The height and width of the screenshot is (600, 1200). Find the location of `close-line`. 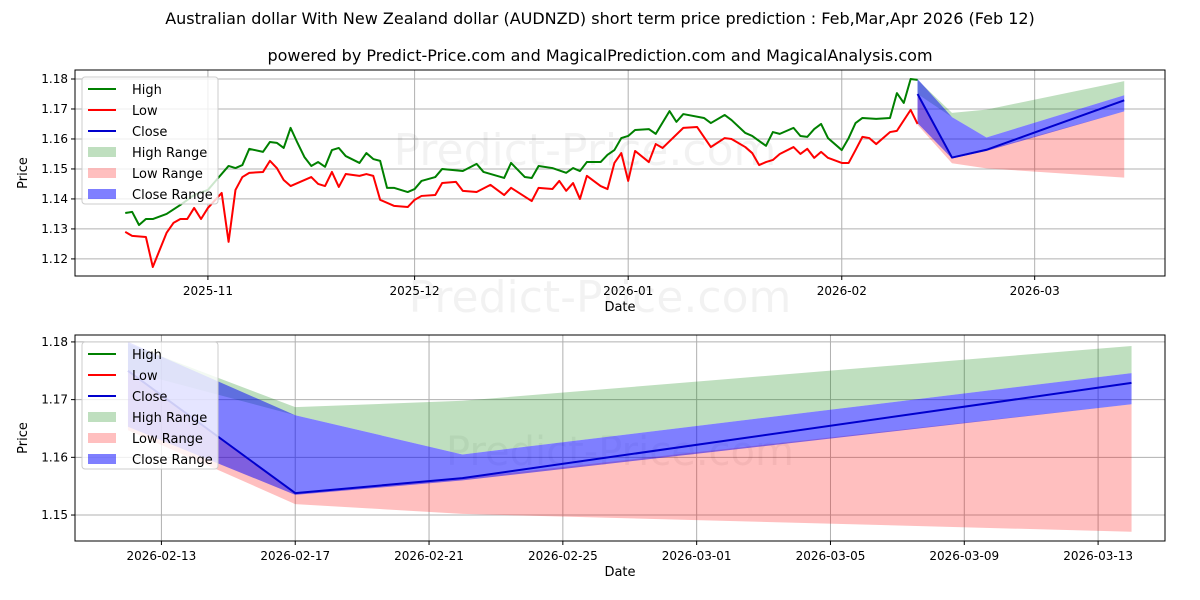

close-line is located at coordinates (1020, 126).